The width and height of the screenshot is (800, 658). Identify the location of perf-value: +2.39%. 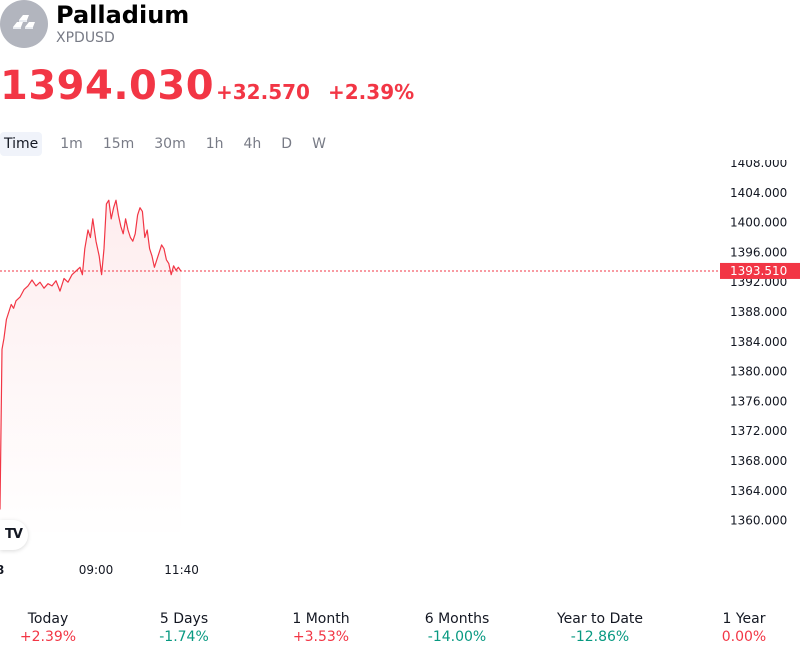
(48, 637).